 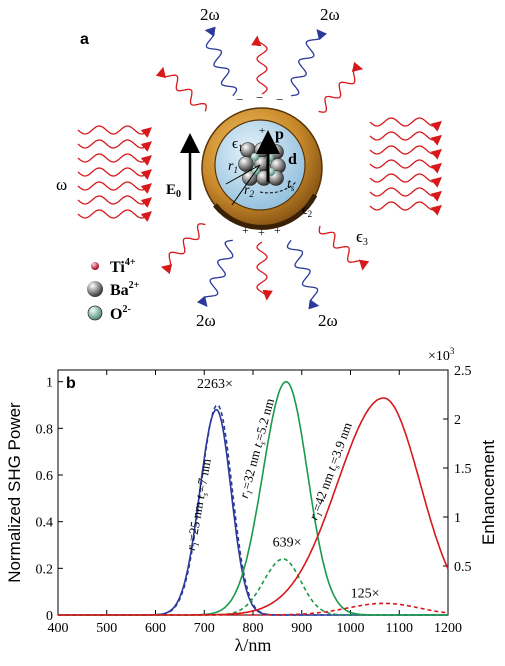 What do you see at coordinates (448, 628) in the screenshot?
I see `x-tick-label: 1200` at bounding box center [448, 628].